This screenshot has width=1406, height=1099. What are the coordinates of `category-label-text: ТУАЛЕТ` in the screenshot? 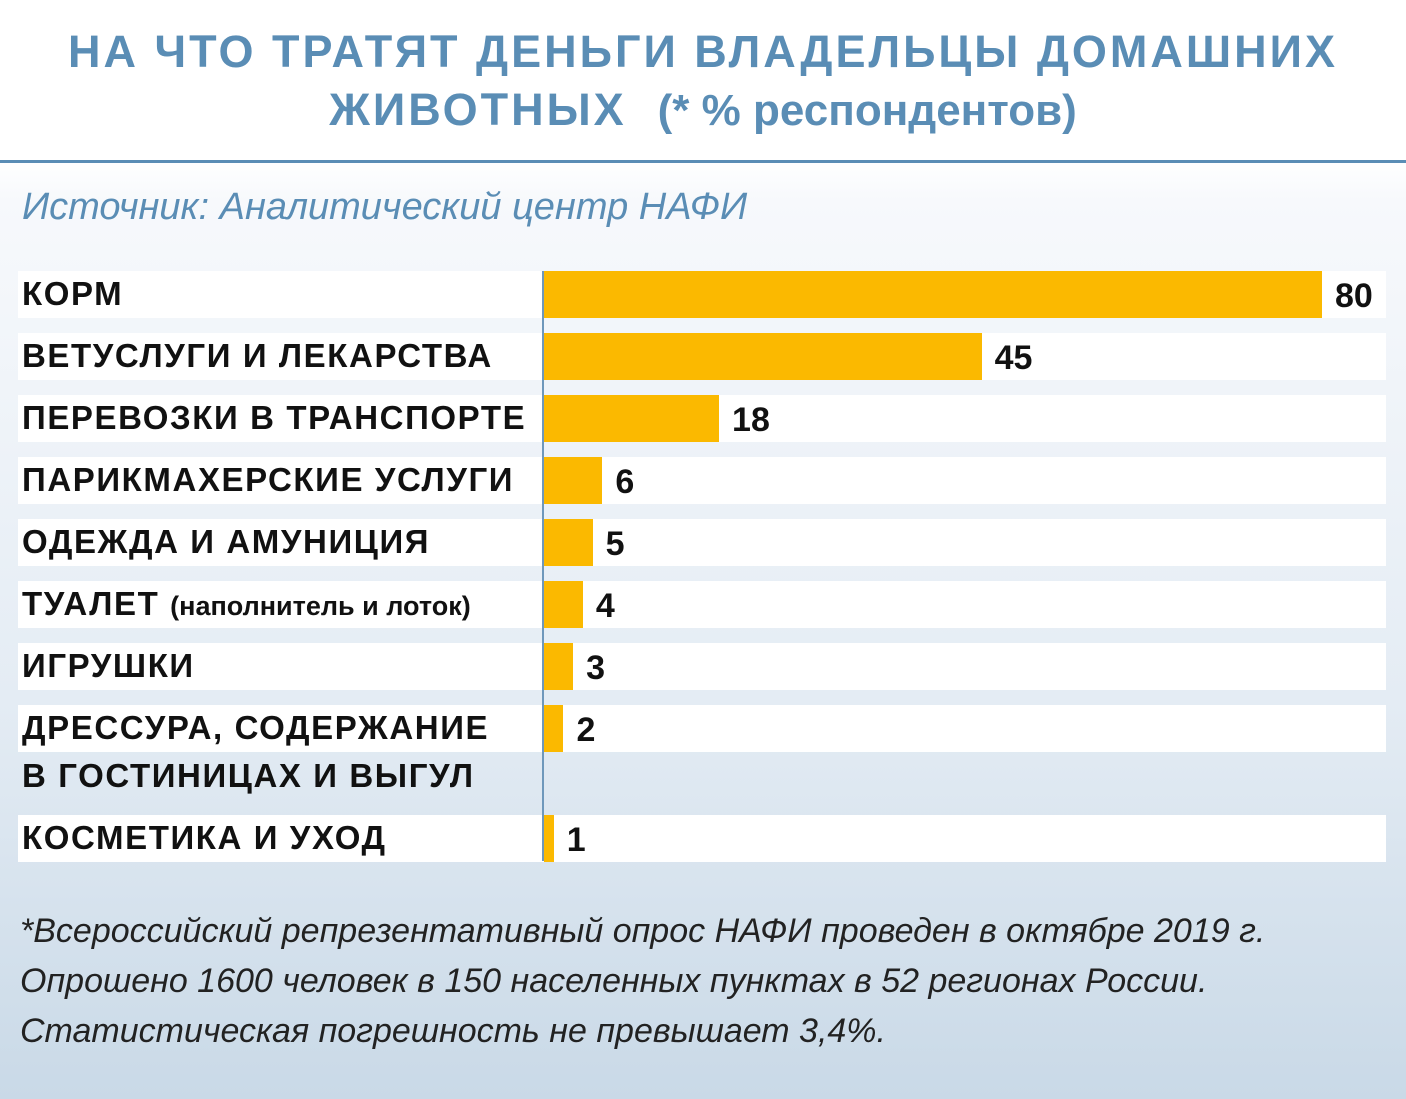 It's located at (91, 603).